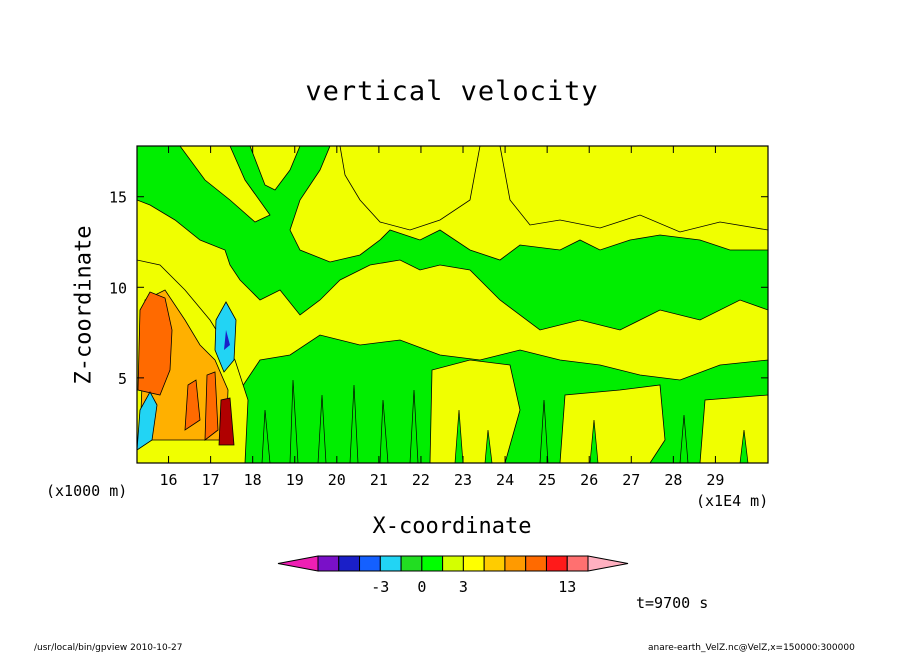  I want to click on blue-downdraft-spot, so click(227, 340).